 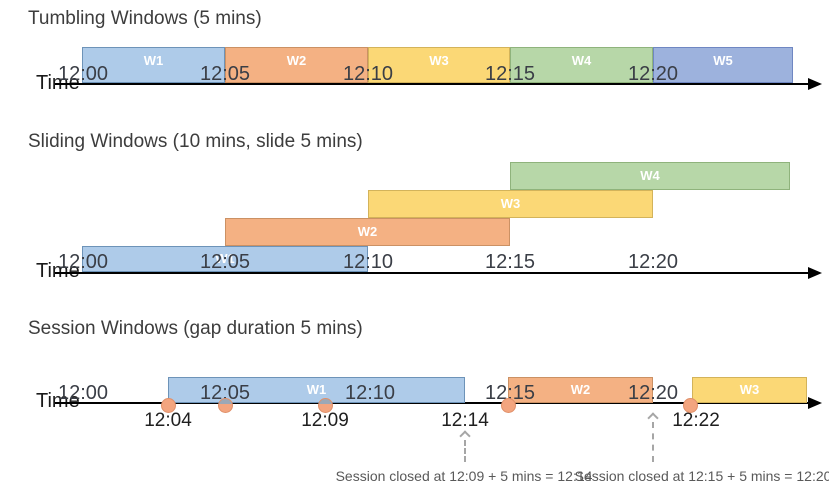 What do you see at coordinates (696, 420) in the screenshot?
I see `event-time-label: 12:22` at bounding box center [696, 420].